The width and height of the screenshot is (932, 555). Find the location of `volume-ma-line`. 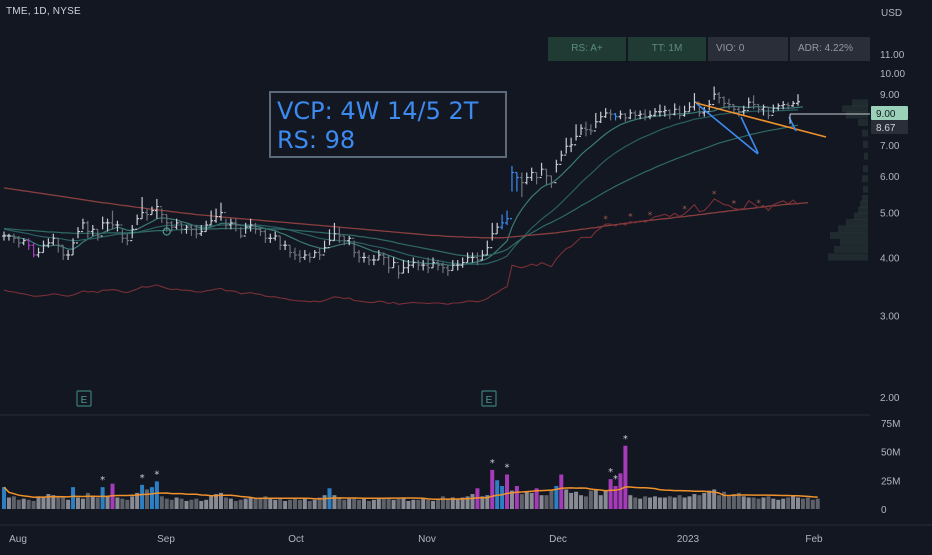

volume-ma-line is located at coordinates (410, 493).